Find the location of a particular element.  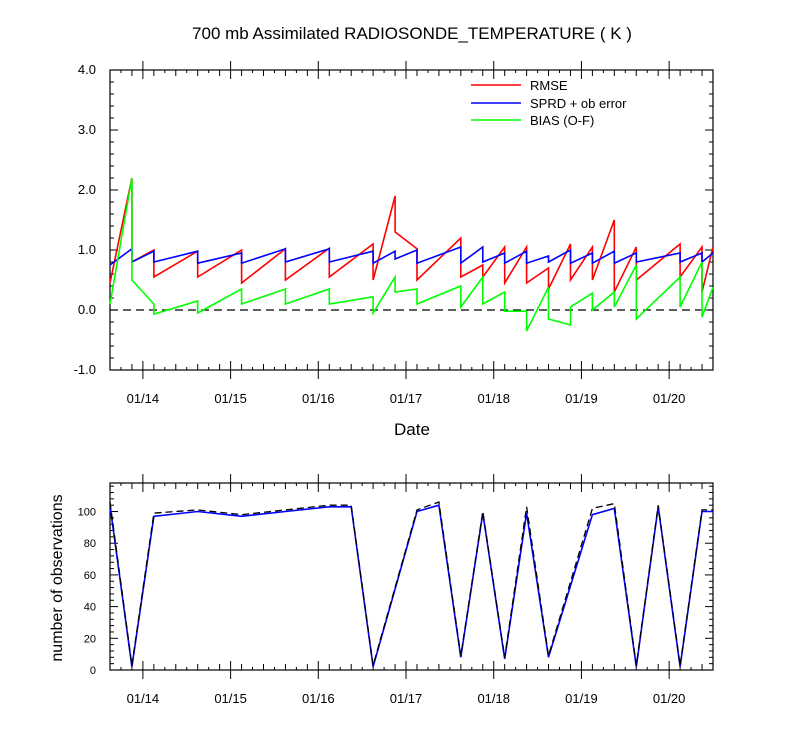

y-tick-label: 1.0 is located at coordinates (87, 249).